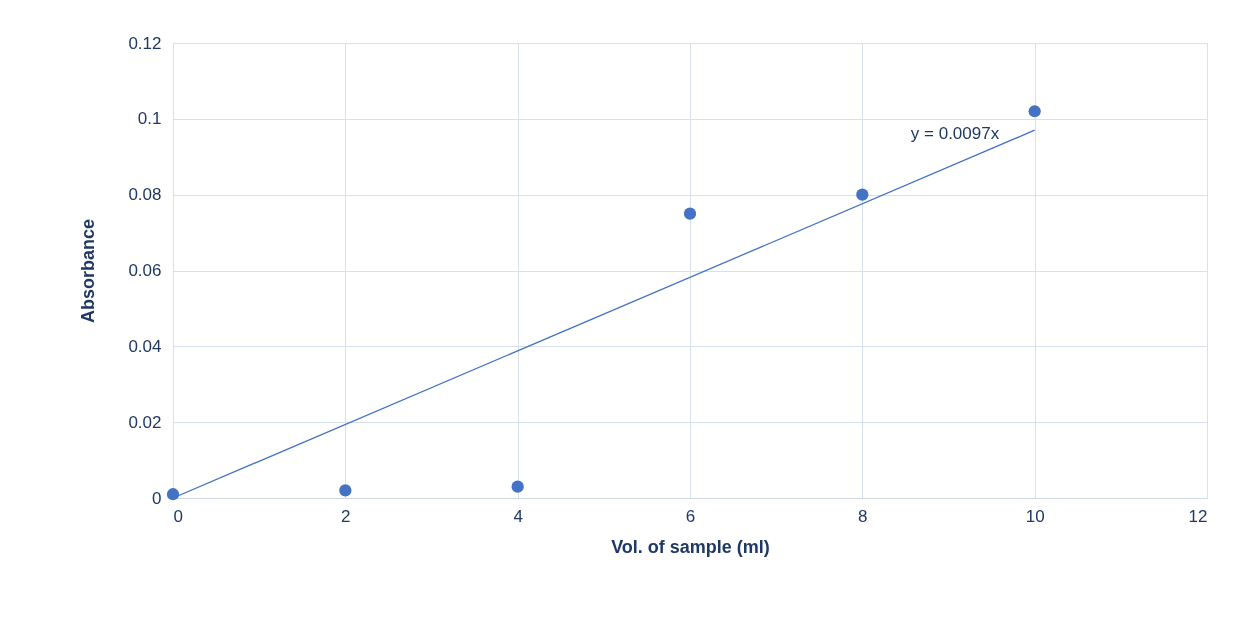 This screenshot has width=1237, height=635. I want to click on x-tick-label: 2, so click(346, 516).